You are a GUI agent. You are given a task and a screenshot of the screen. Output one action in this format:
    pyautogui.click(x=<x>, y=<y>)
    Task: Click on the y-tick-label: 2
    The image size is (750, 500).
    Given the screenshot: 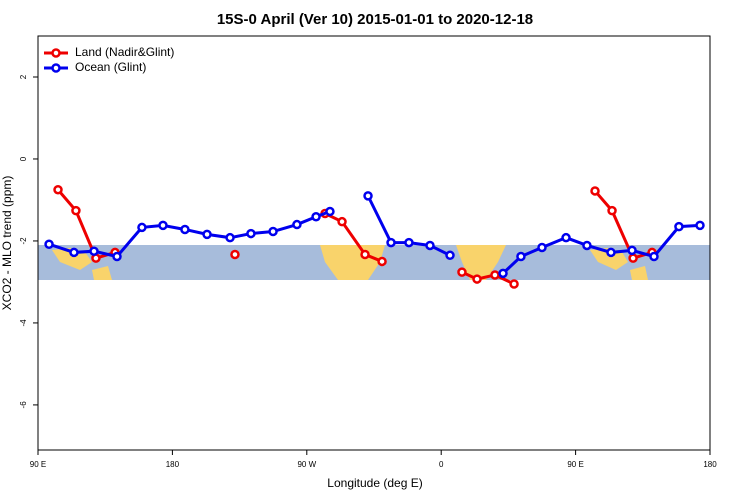 What is the action you would take?
    pyautogui.click(x=23, y=76)
    